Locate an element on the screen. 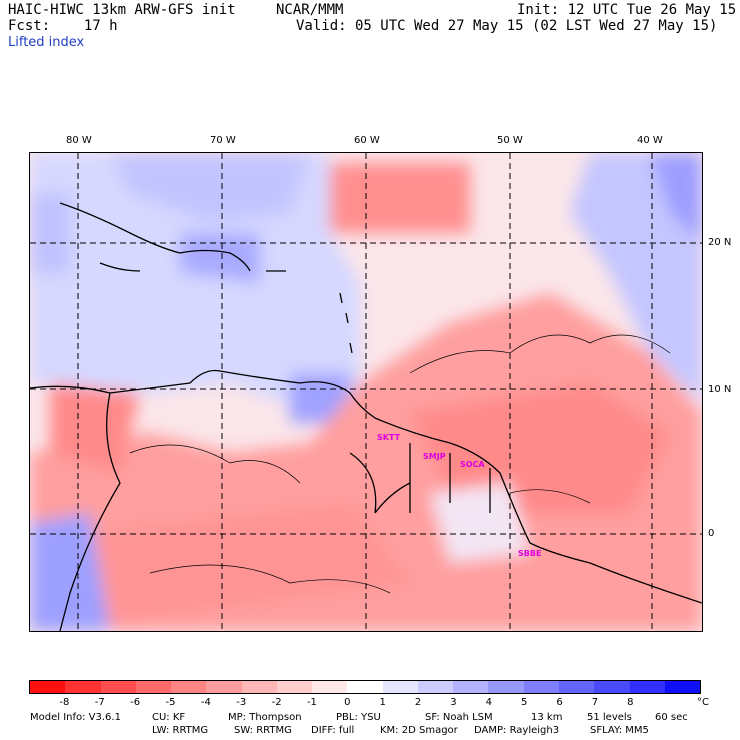 This screenshot has height=740, width=740. field-name: Lifted index is located at coordinates (46, 42).